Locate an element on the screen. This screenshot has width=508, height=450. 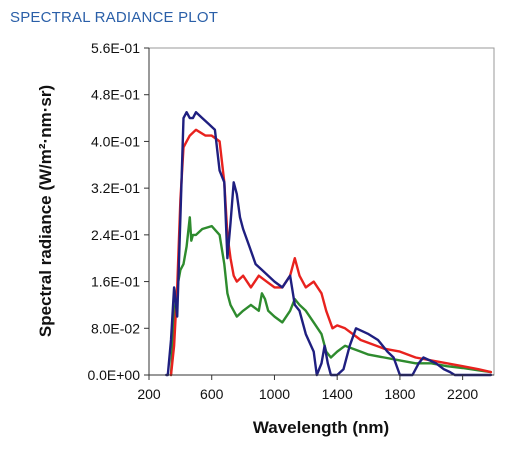
y-tick-label: 1.6E-01 is located at coordinates (115, 282).